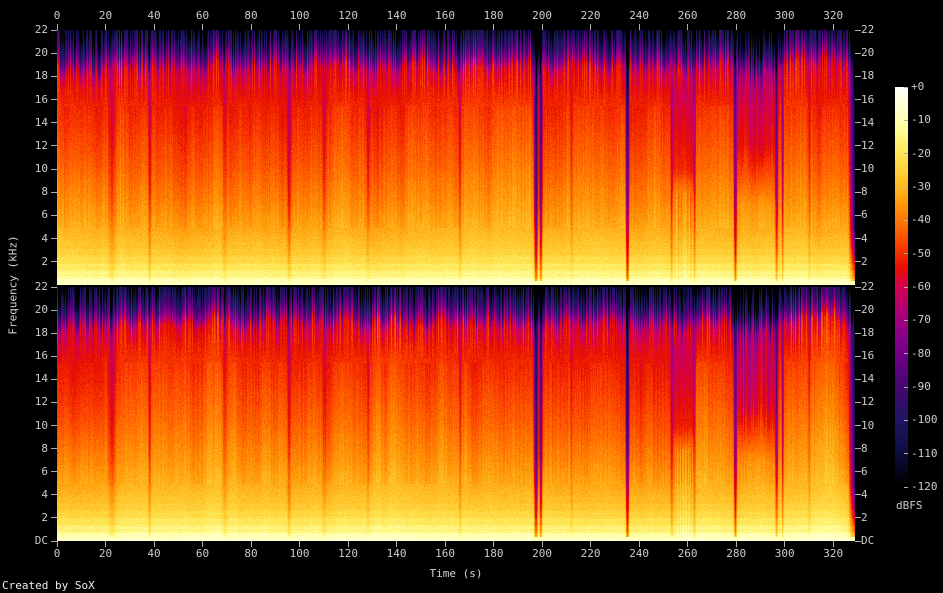  What do you see at coordinates (445, 15) in the screenshot?
I see `x-tick-label-top: 160` at bounding box center [445, 15].